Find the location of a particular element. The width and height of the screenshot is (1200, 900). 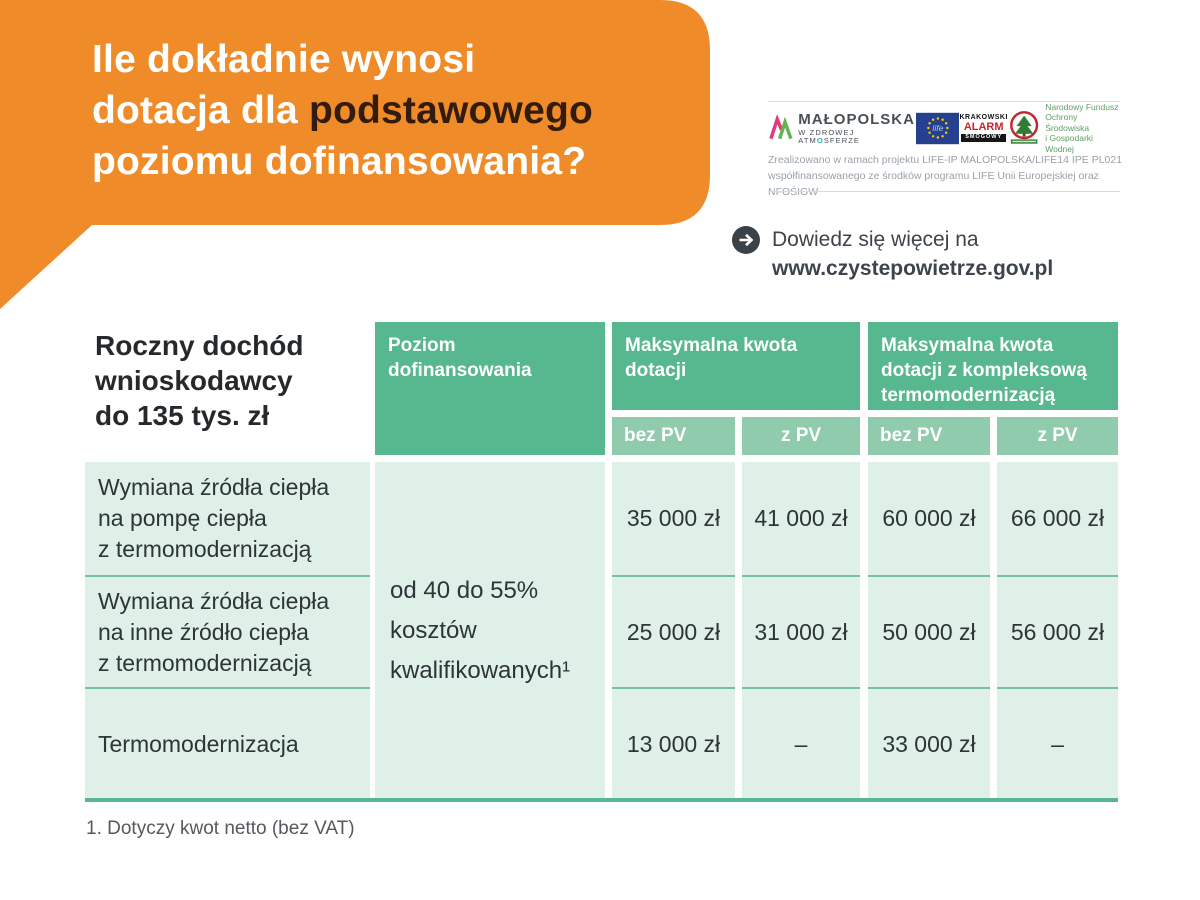

title-line-1: Ile dokładnie wynosi is located at coordinates (284, 59).